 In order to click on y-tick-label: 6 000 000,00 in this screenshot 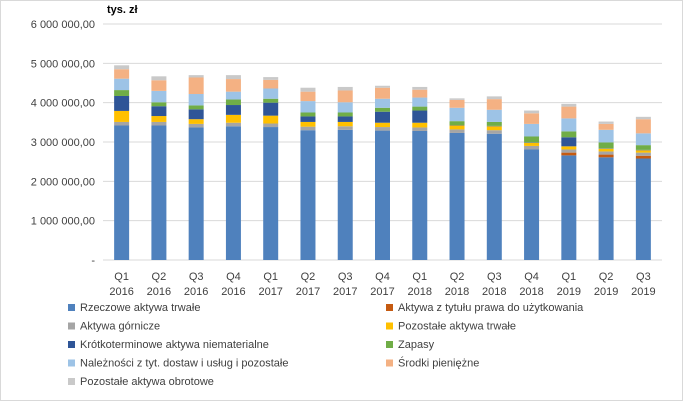, I will do `click(63, 25)`.